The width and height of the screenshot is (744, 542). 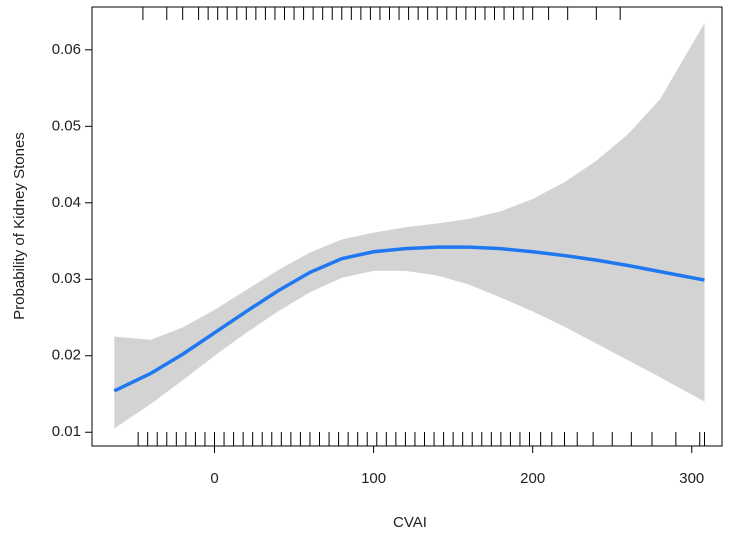 What do you see at coordinates (532, 478) in the screenshot?
I see `x-tick-label: 200` at bounding box center [532, 478].